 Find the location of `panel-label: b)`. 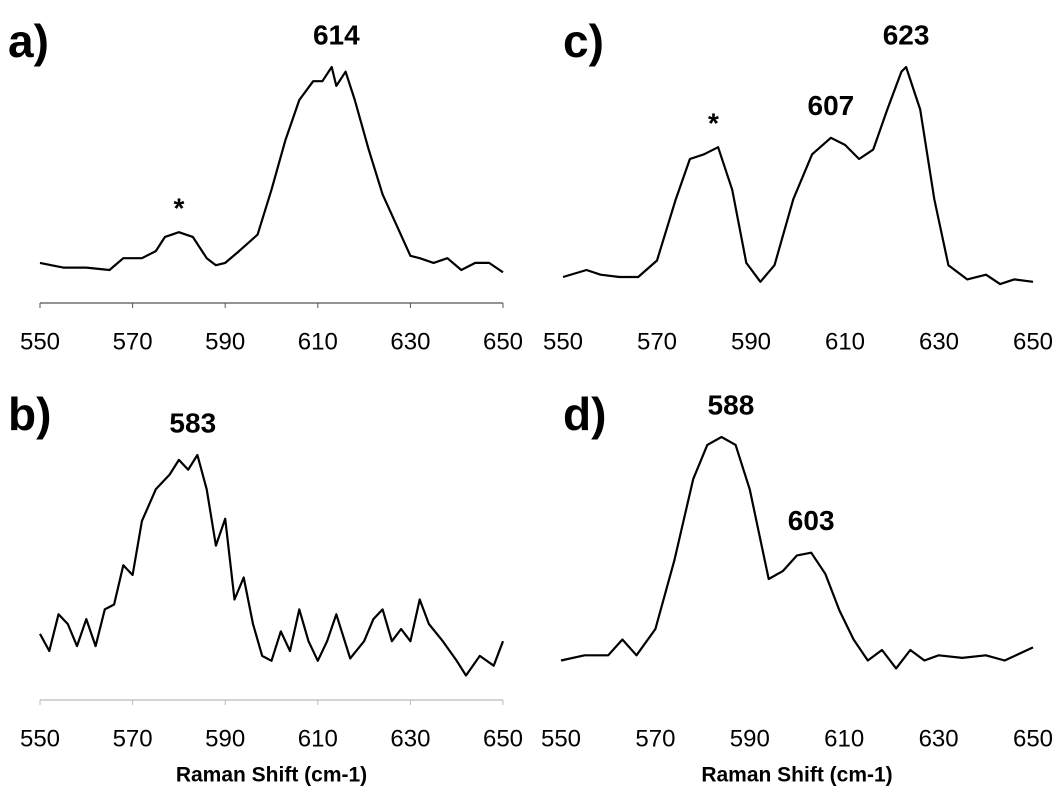

panel-label: b) is located at coordinates (29, 414).